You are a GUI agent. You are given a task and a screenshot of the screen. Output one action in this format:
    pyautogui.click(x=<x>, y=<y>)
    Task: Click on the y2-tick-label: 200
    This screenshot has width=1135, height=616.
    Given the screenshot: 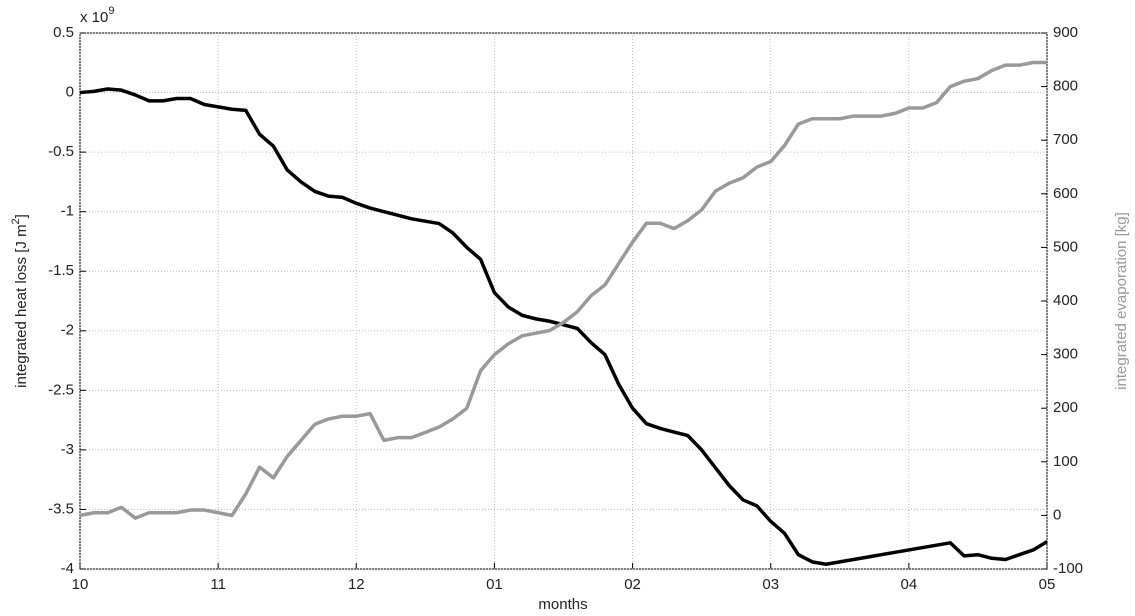 What is the action you would take?
    pyautogui.click(x=1065, y=407)
    